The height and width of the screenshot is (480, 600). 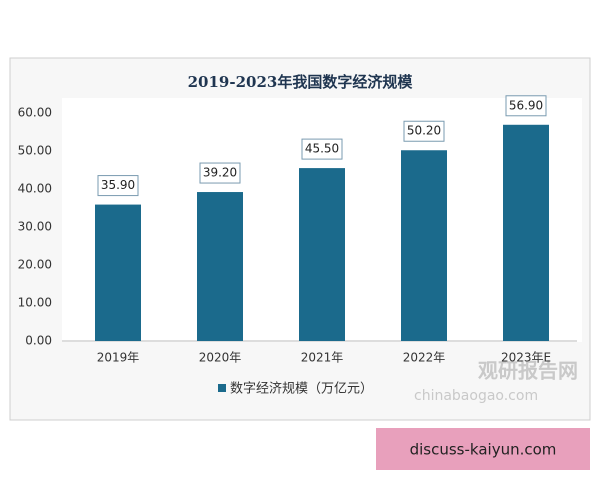 I want to click on chart-title: 2019-2023年我国数字经济规模, so click(x=301, y=82).